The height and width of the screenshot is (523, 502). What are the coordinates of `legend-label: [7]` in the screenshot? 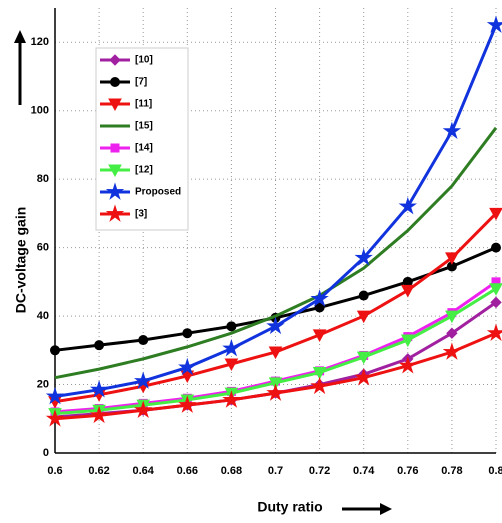 It's located at (141, 82).